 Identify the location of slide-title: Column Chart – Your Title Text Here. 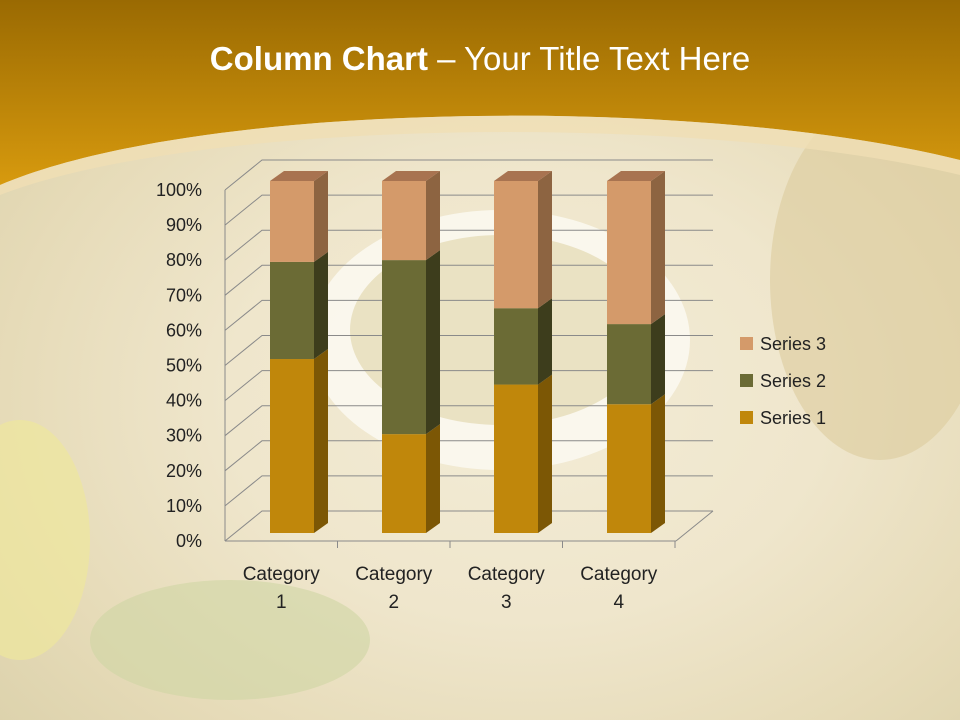
(480, 59).